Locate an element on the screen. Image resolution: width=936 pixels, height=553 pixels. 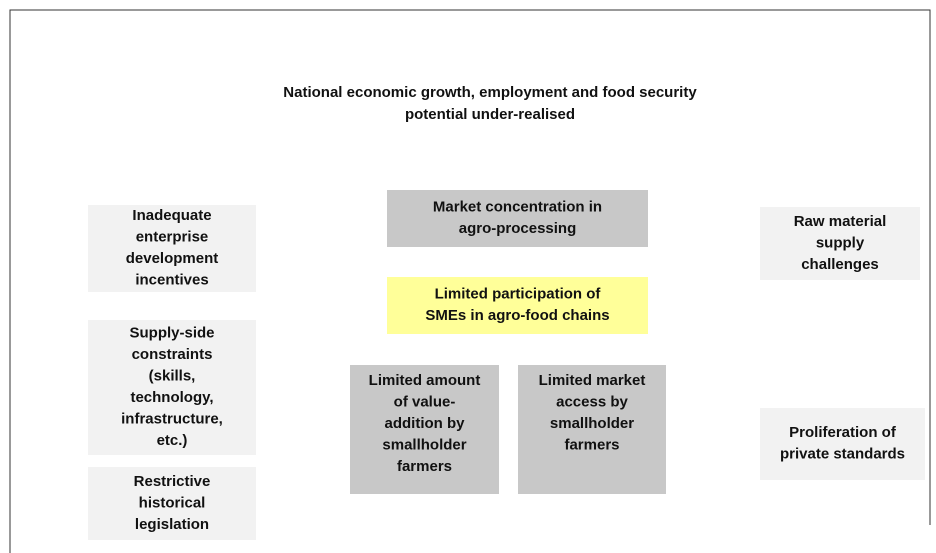
box-label: Inadequate is located at coordinates (171, 215).